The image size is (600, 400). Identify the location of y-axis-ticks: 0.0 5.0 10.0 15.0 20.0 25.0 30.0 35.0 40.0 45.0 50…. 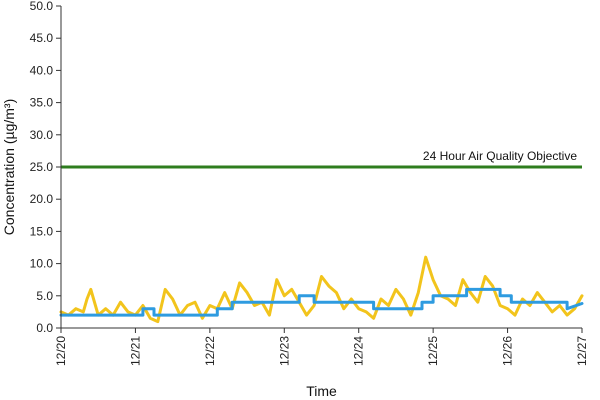
(45, 167).